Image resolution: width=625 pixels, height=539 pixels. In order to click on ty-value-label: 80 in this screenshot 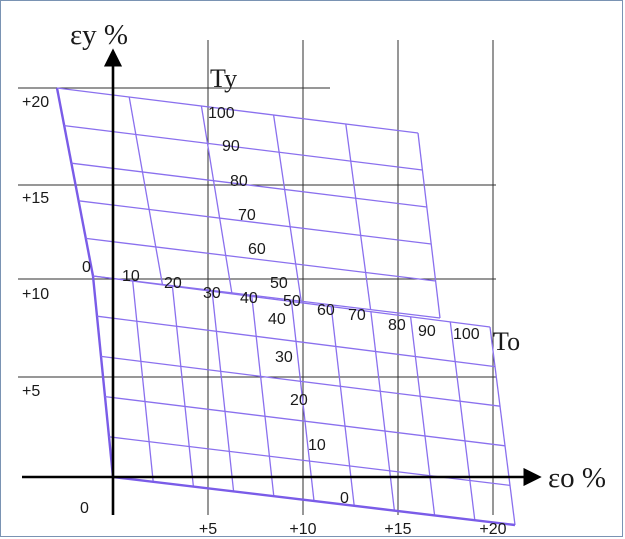, I will do `click(239, 181)`.